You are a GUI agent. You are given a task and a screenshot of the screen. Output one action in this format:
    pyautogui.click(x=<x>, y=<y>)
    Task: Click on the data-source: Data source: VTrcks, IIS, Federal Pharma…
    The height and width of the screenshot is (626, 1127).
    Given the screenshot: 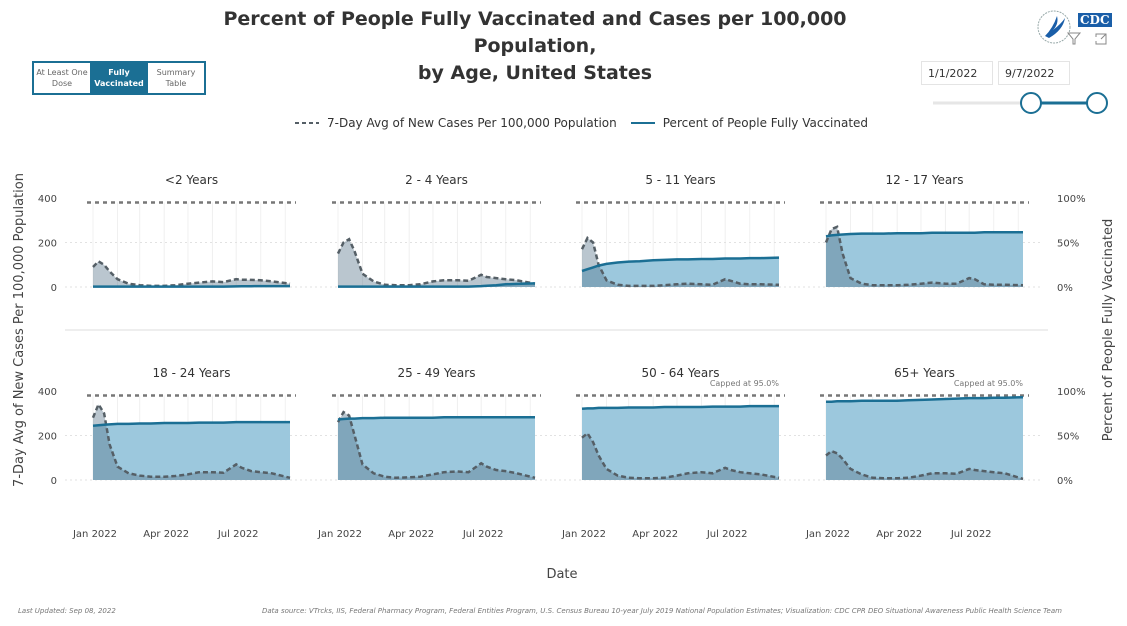 What is the action you would take?
    pyautogui.click(x=662, y=611)
    